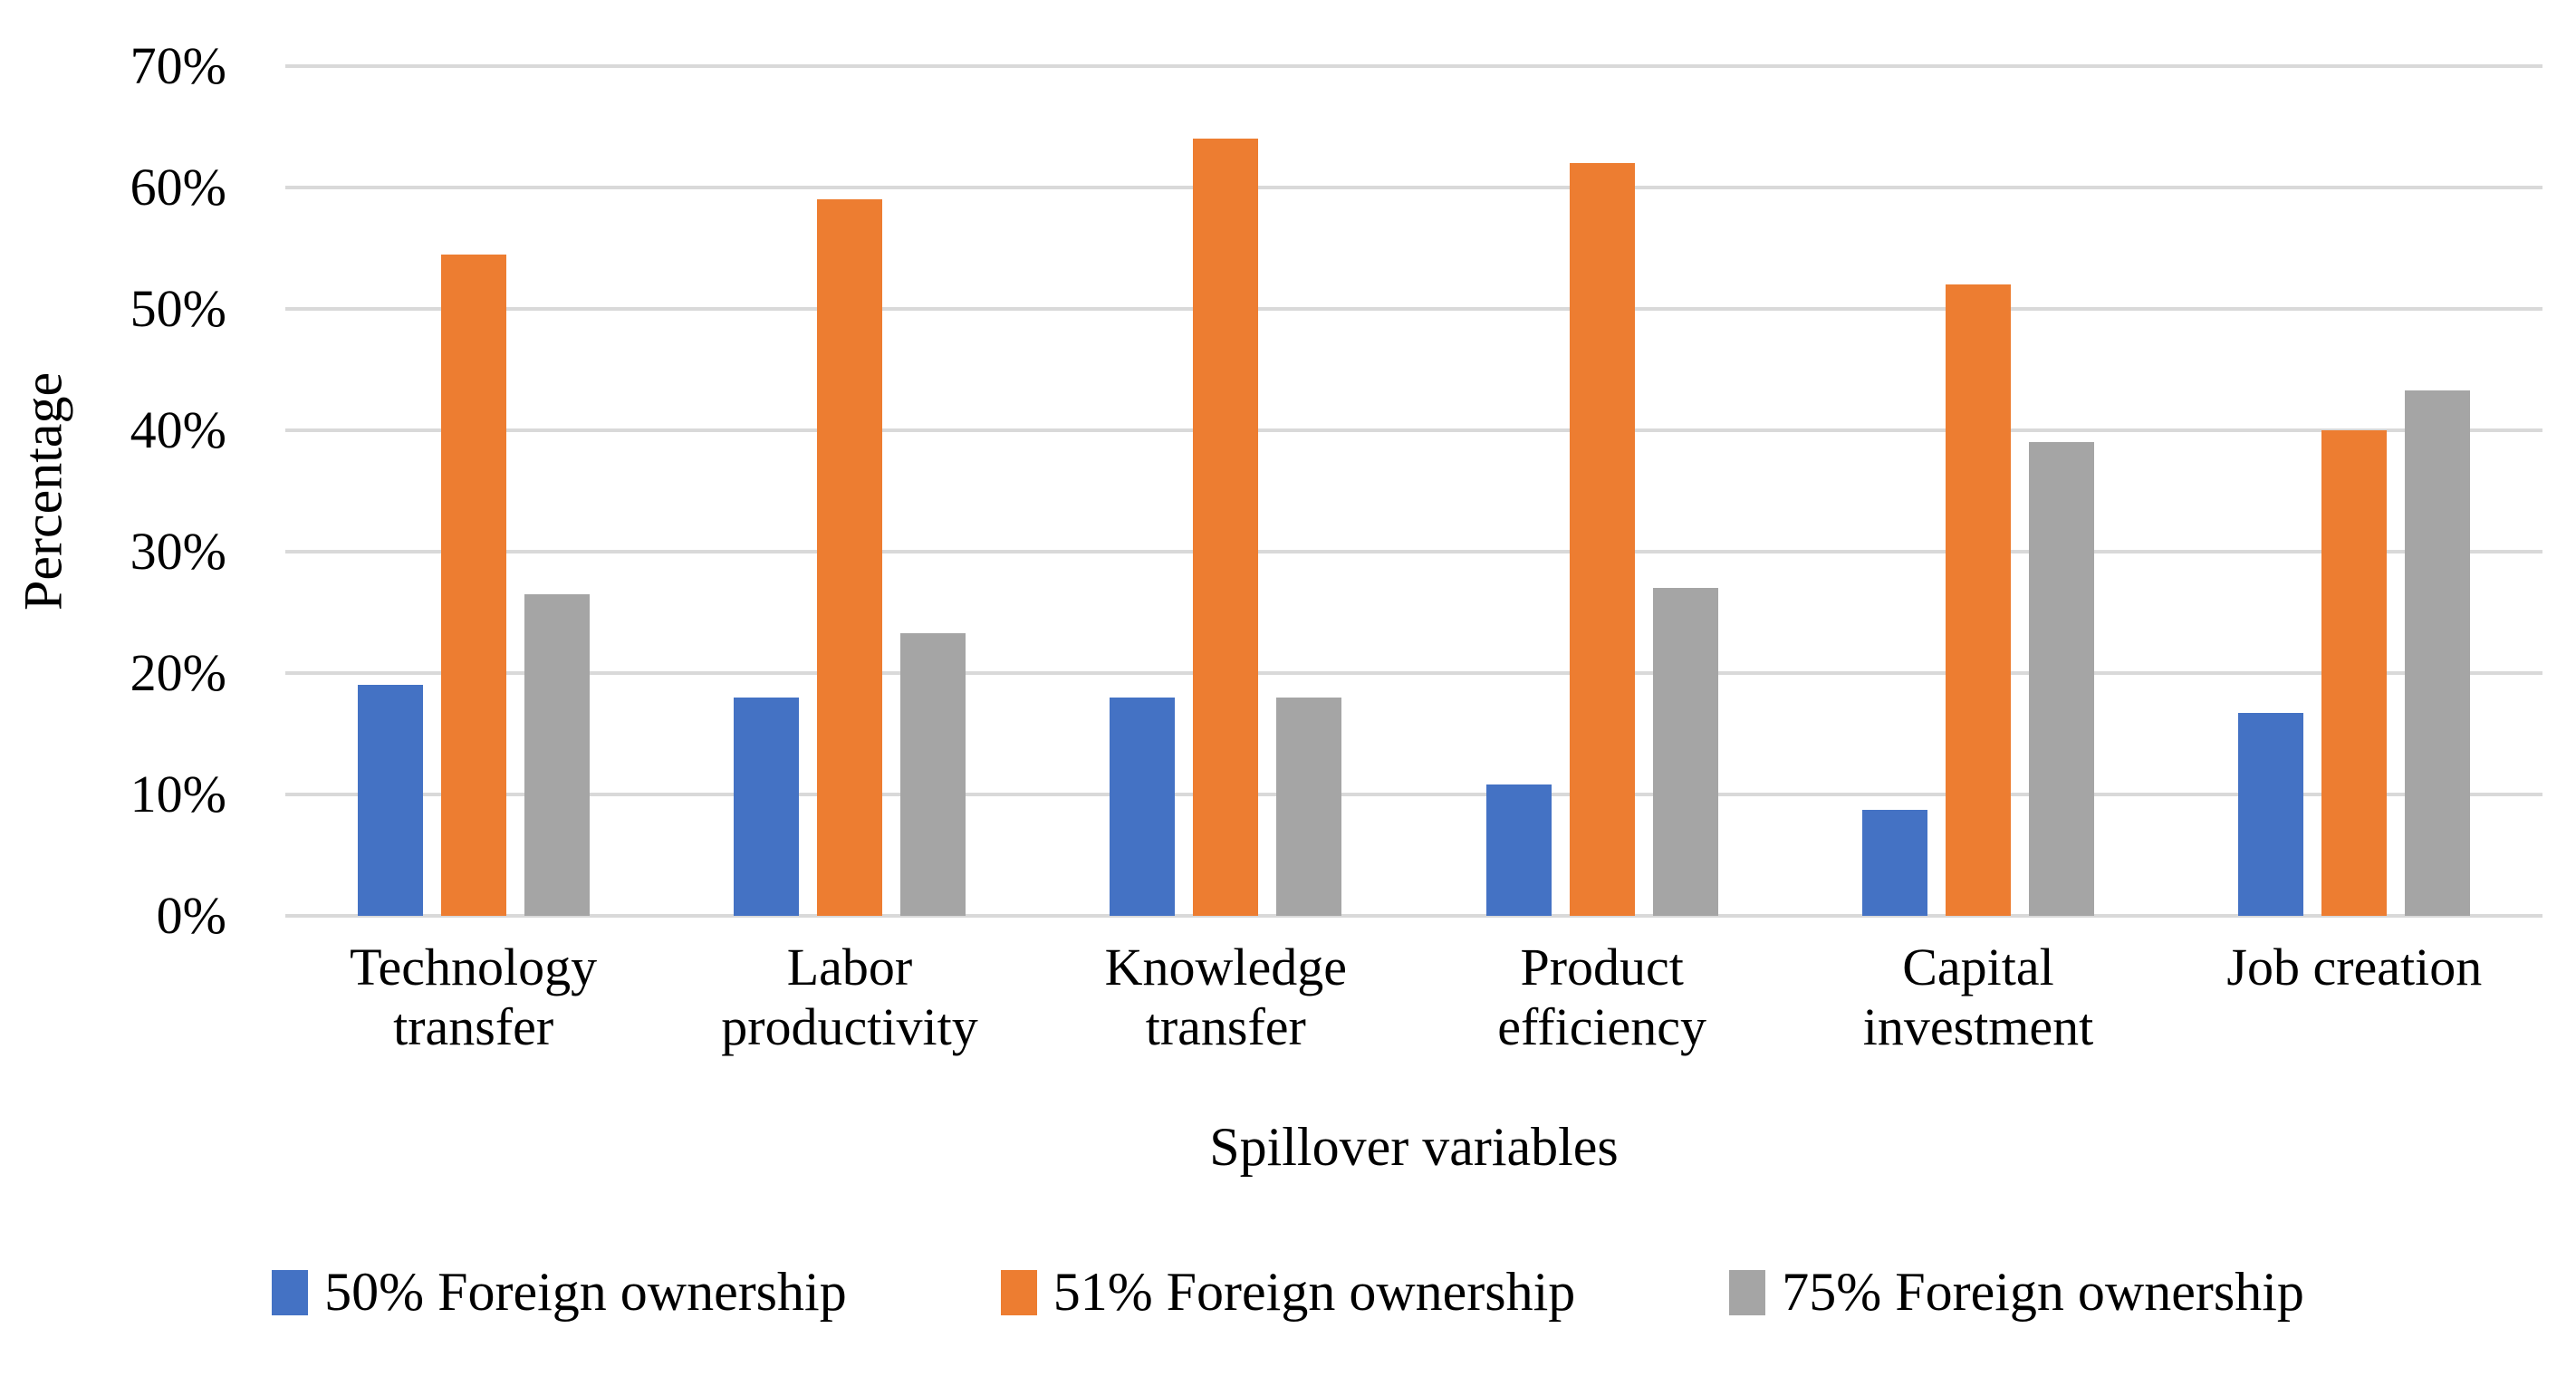  I want to click on x-axis-category-label: Capital investment, so click(1978, 997).